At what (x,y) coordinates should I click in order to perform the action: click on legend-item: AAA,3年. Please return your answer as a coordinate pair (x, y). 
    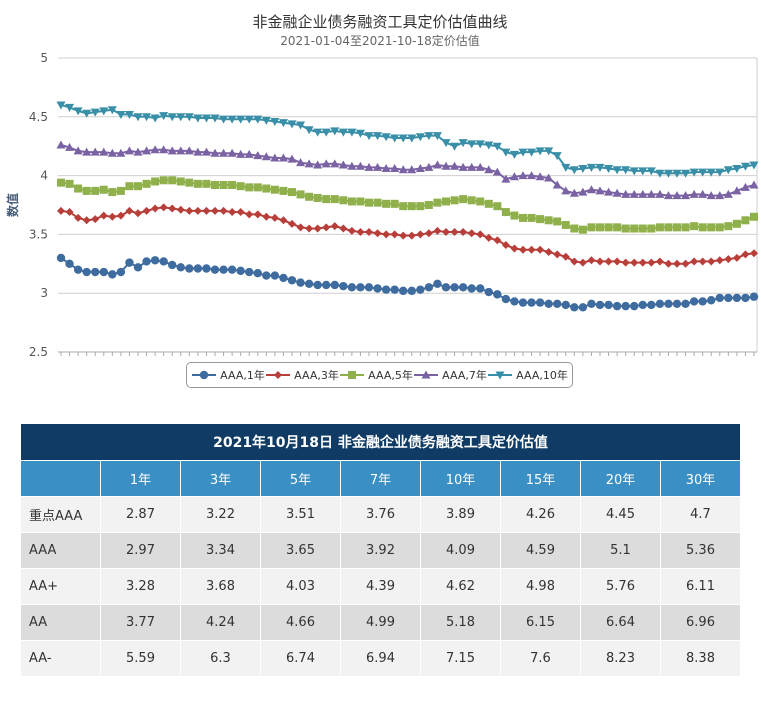
    Looking at the image, I should click on (302, 375).